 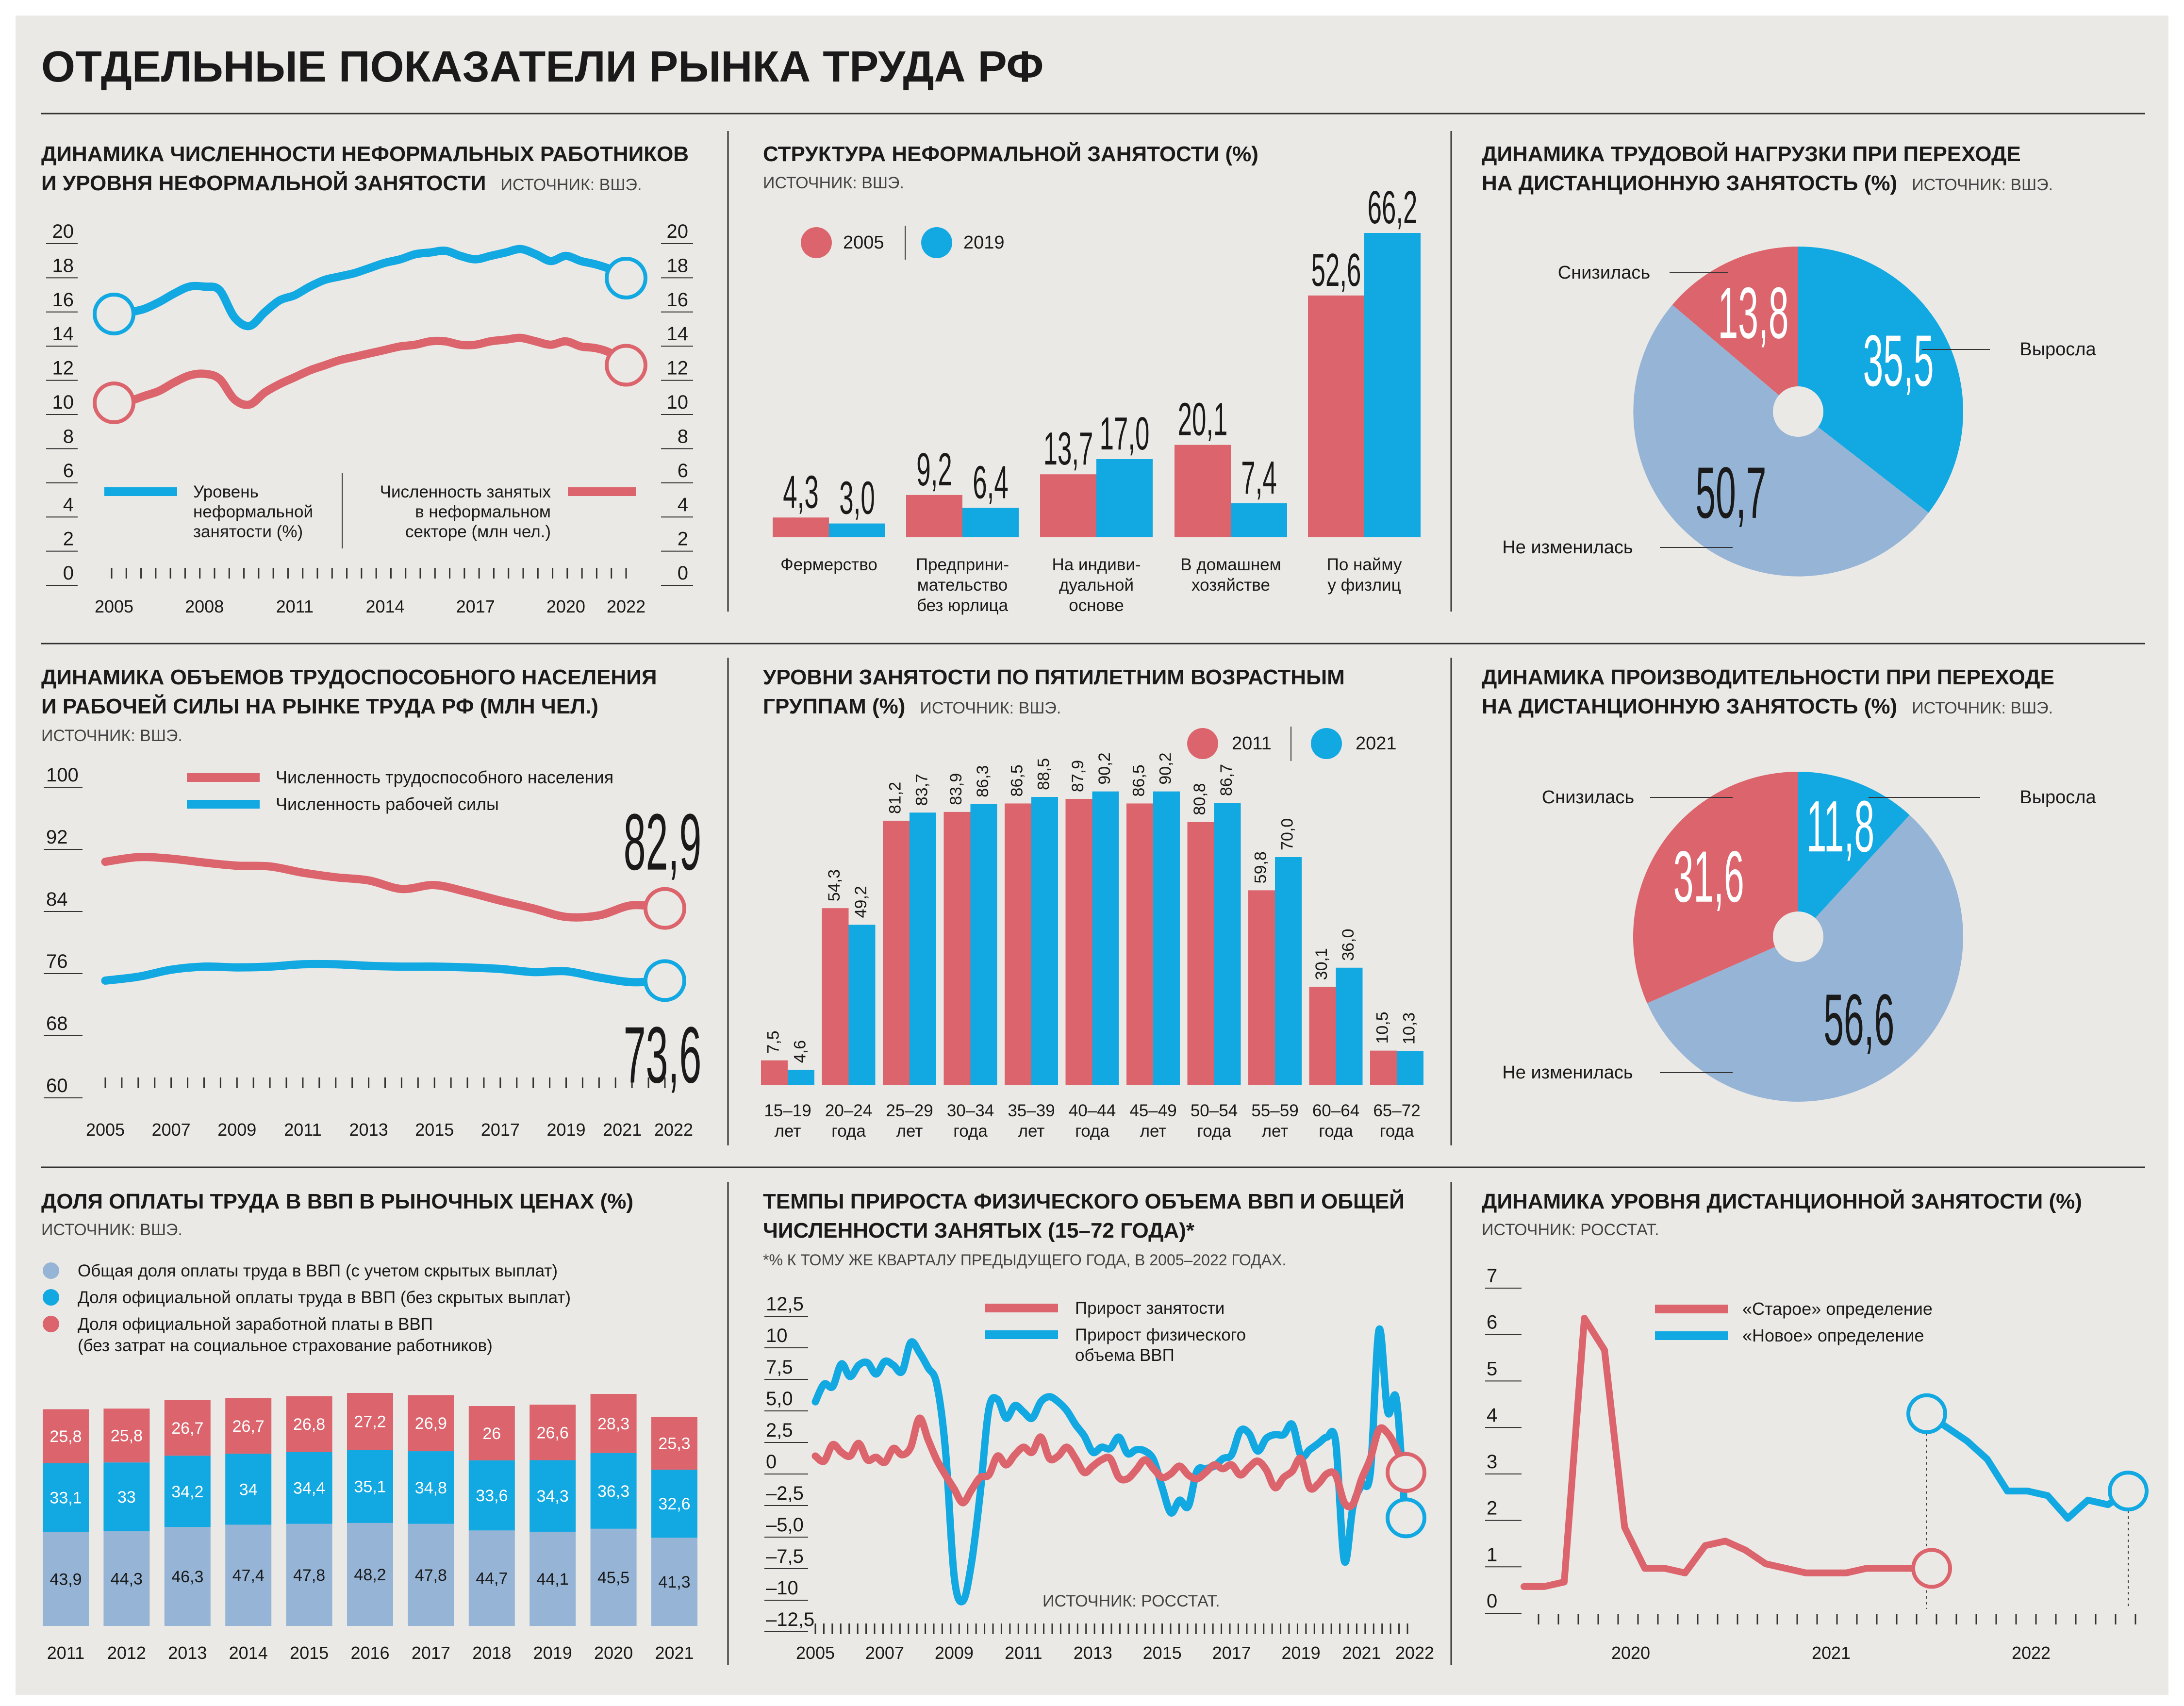 What do you see at coordinates (1335, 1111) in the screenshot?
I see `category-label: 60–64` at bounding box center [1335, 1111].